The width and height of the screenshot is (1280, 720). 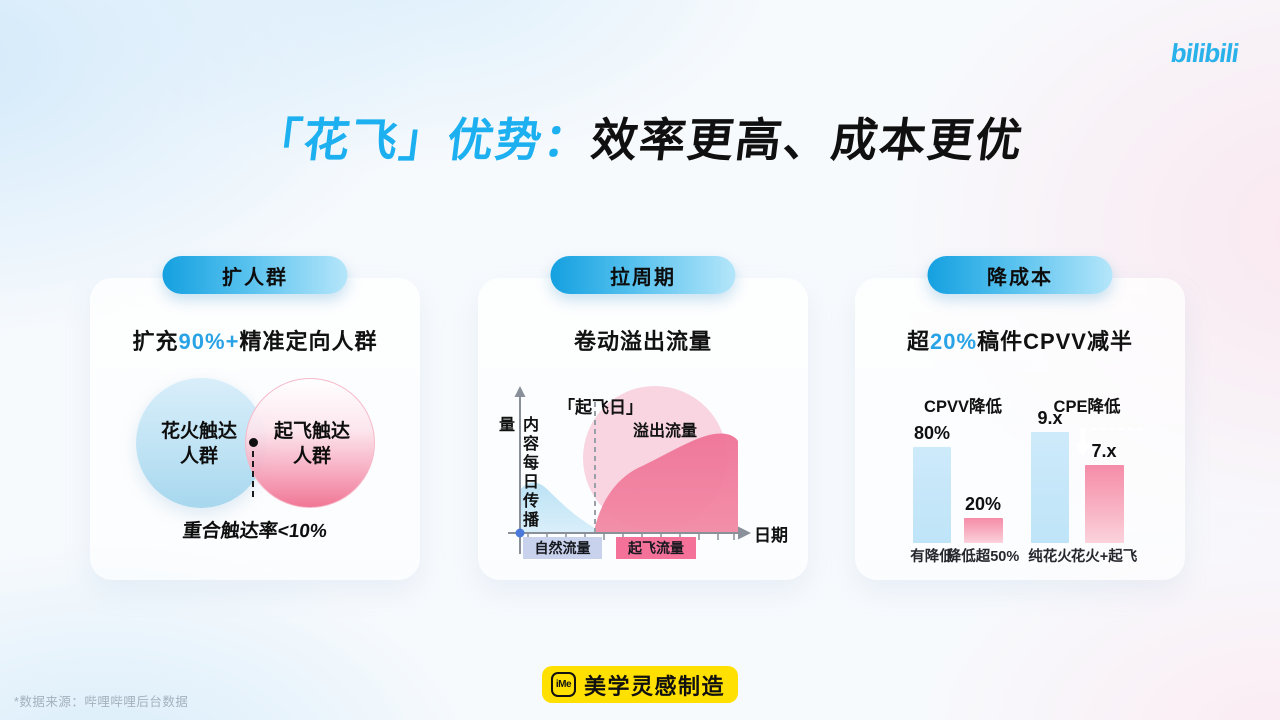 I want to click on badge-reduce-cost: 降成本, so click(x=1020, y=275).